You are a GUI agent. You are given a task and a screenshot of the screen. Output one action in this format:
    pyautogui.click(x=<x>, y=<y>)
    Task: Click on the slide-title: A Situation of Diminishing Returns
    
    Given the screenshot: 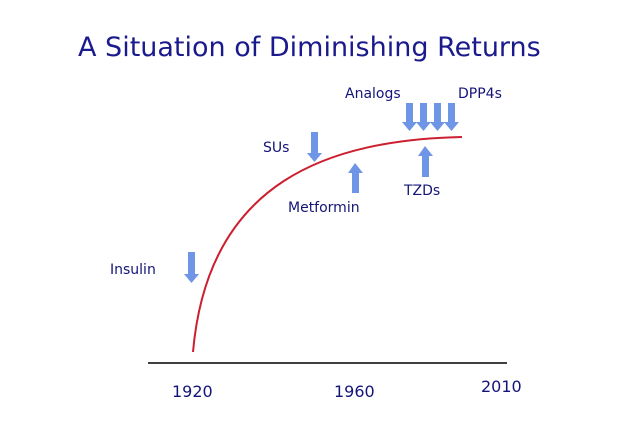 What is the action you would take?
    pyautogui.click(x=309, y=47)
    